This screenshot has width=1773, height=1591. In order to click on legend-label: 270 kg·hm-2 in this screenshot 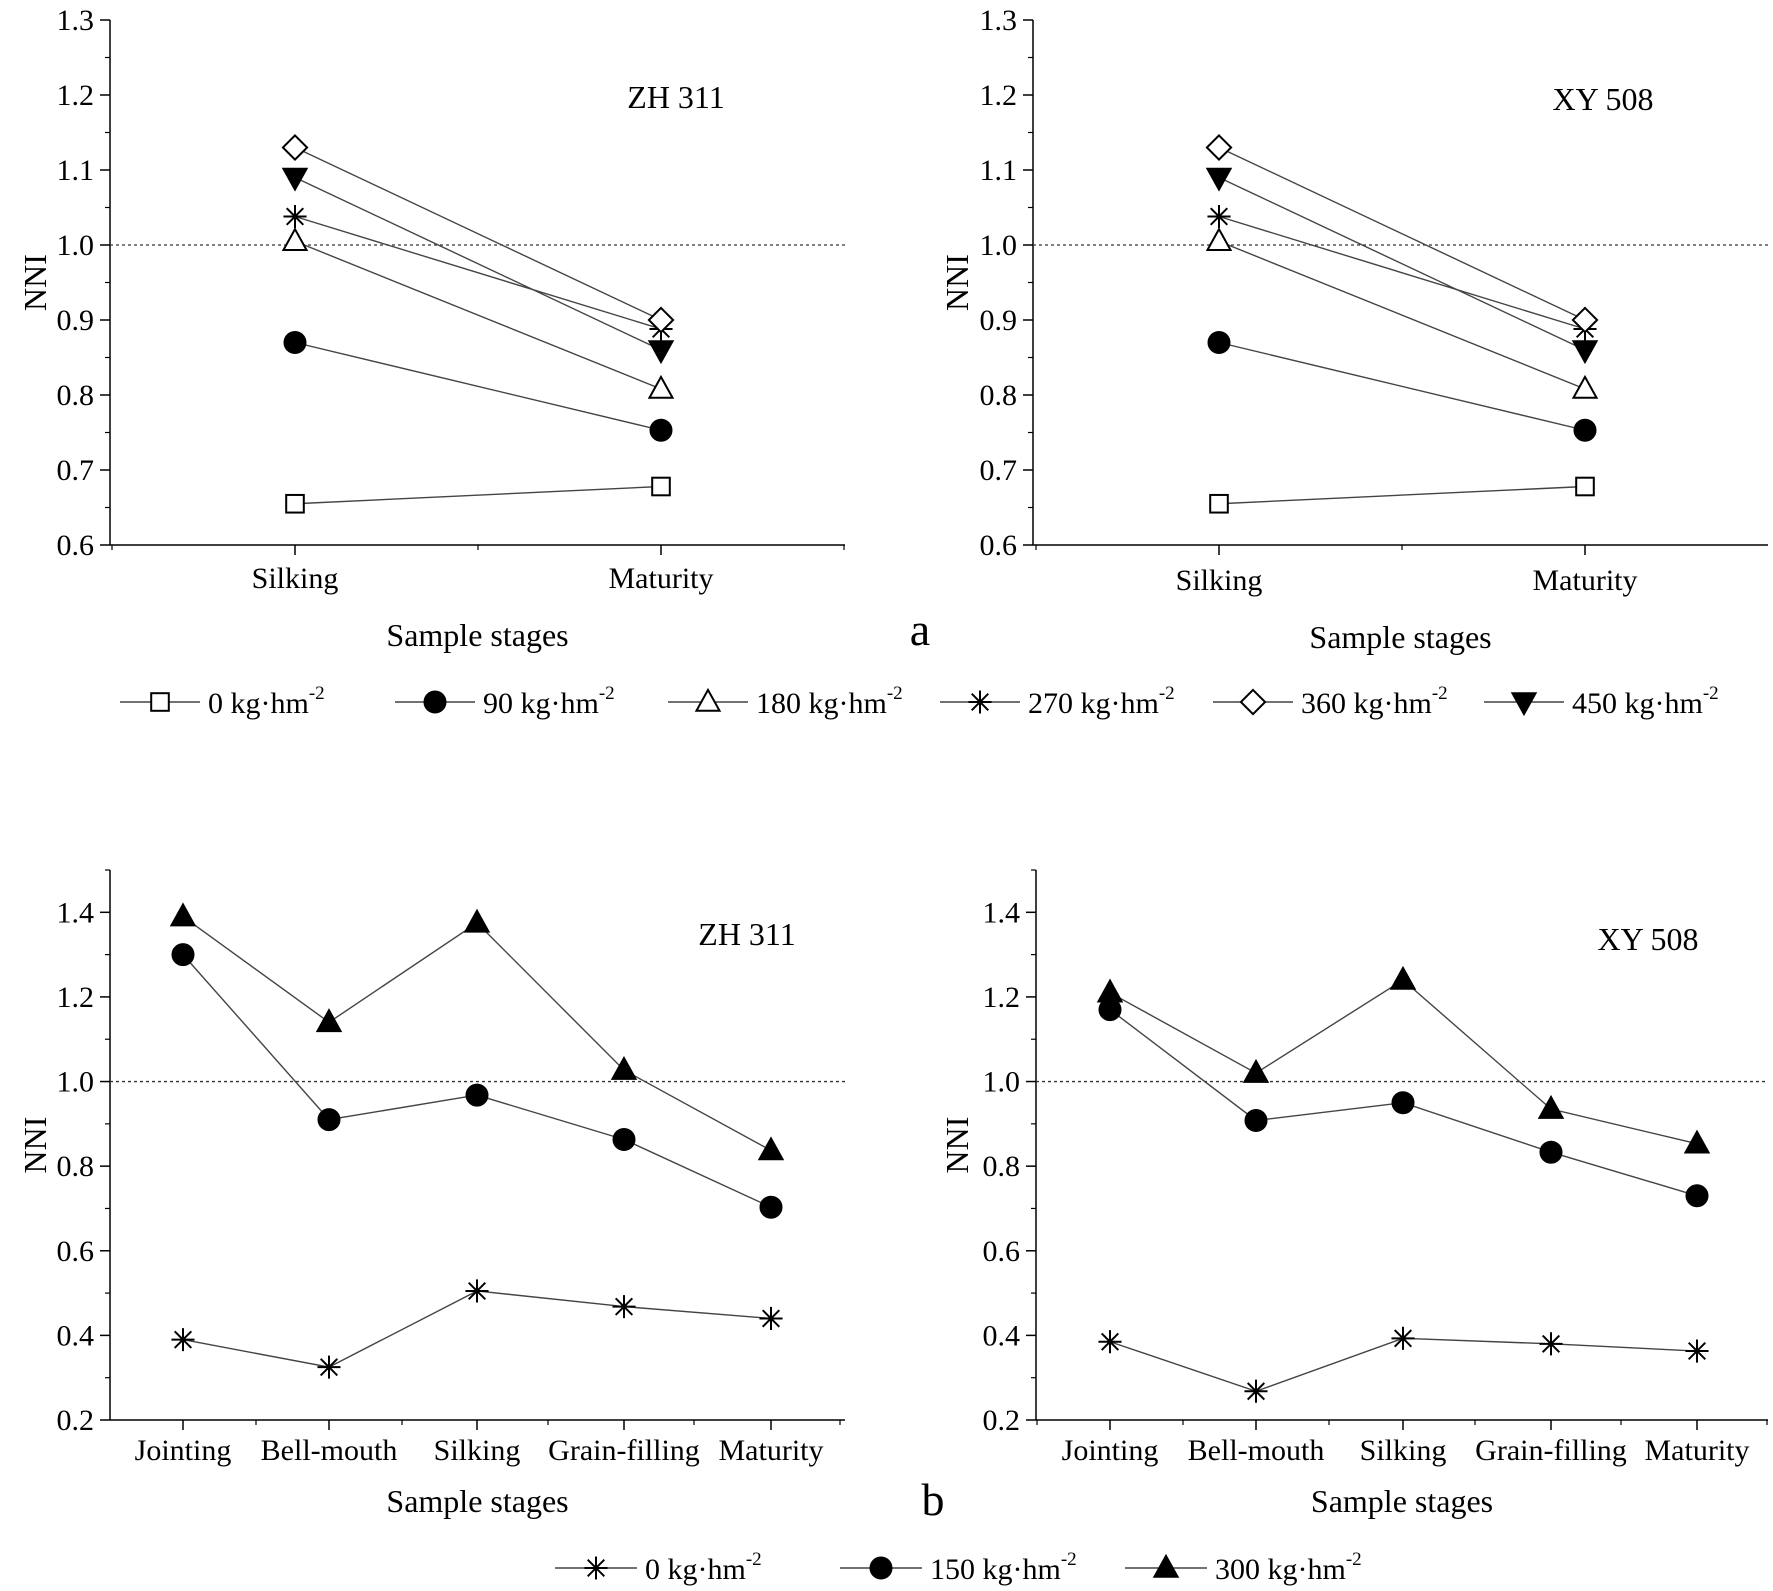, I will do `click(1101, 701)`.